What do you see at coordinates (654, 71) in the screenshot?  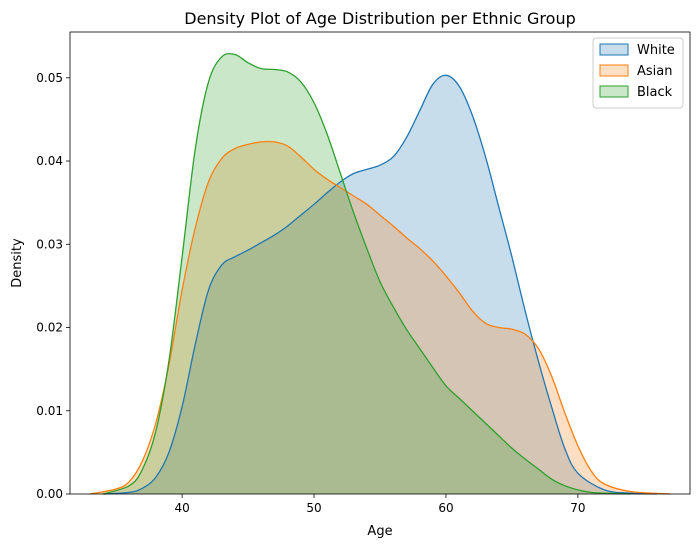 I see `legend-label-asian: Asian` at bounding box center [654, 71].